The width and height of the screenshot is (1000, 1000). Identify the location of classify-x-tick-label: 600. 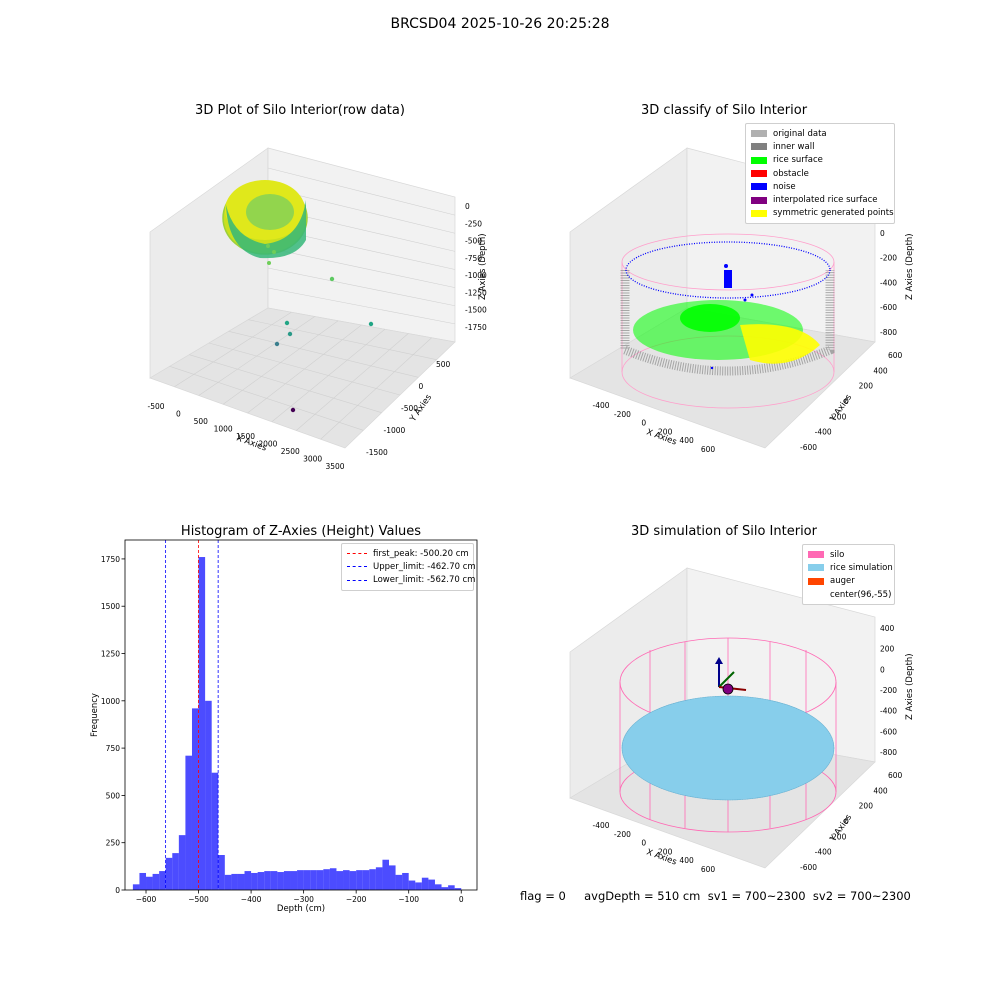
(708, 449).